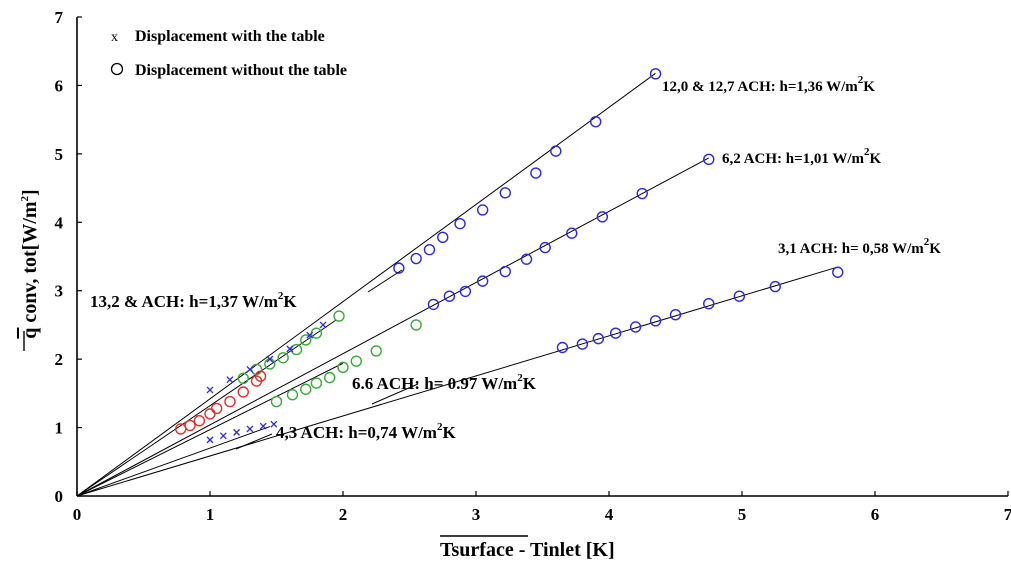  Describe the element at coordinates (366, 431) in the screenshot. I see `annotation-4-3-ach: 4,3 ACH: h=0,74 W/m2K` at that location.